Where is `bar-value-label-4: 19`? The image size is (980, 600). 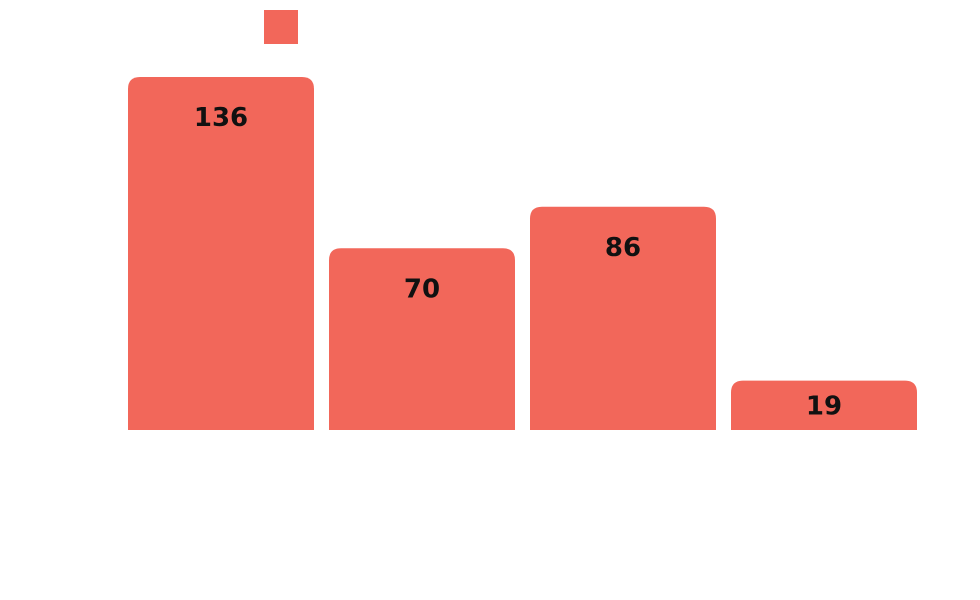 bar-value-label-4: 19 is located at coordinates (824, 407).